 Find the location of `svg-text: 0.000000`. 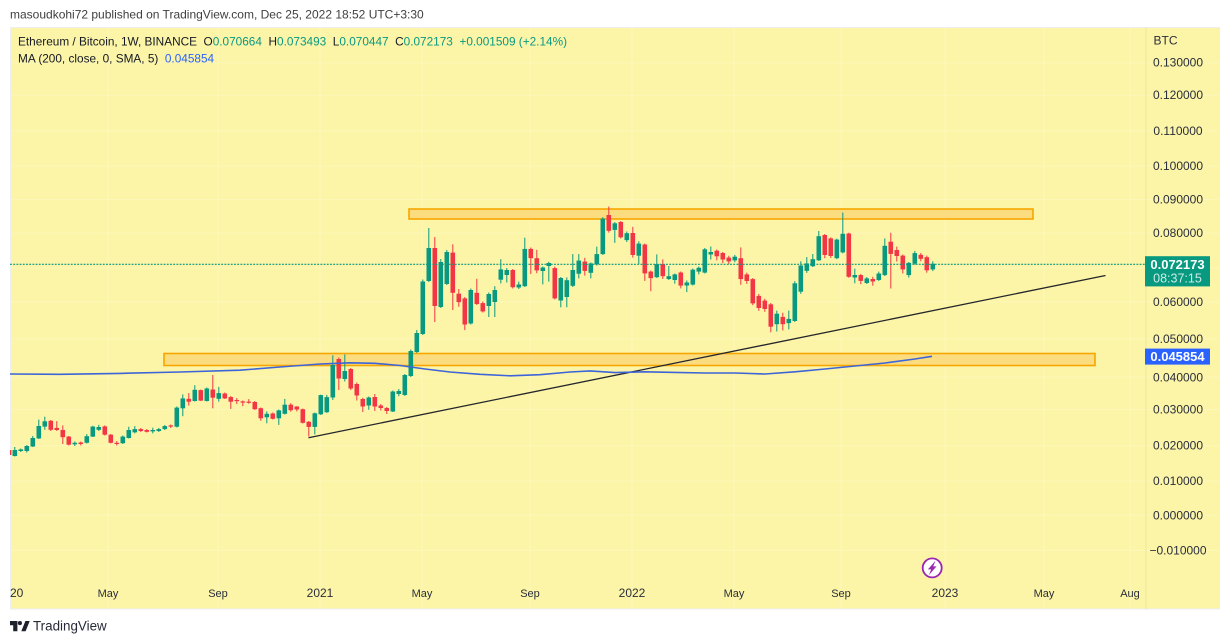

svg-text: 0.000000 is located at coordinates (1178, 515).